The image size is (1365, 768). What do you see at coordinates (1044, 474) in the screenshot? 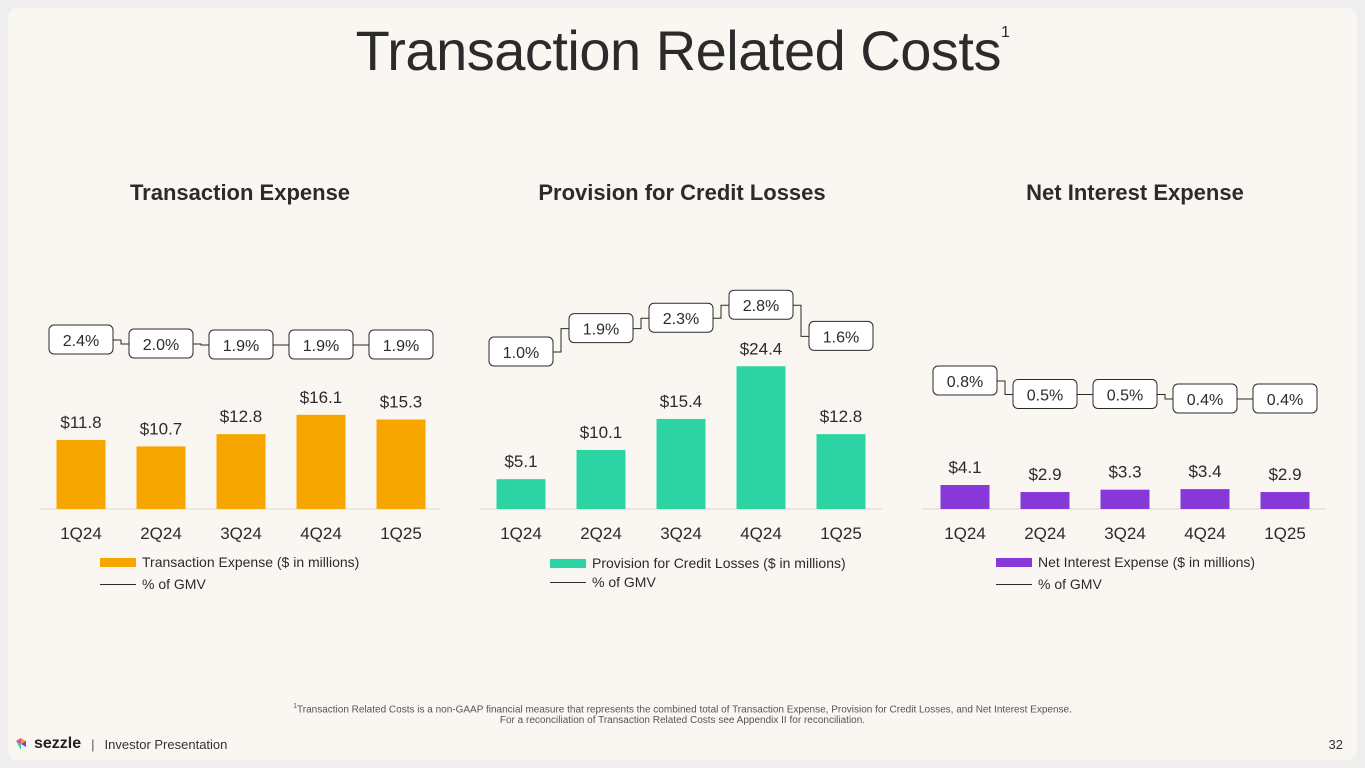
I see `value-label: $2.9` at bounding box center [1044, 474].